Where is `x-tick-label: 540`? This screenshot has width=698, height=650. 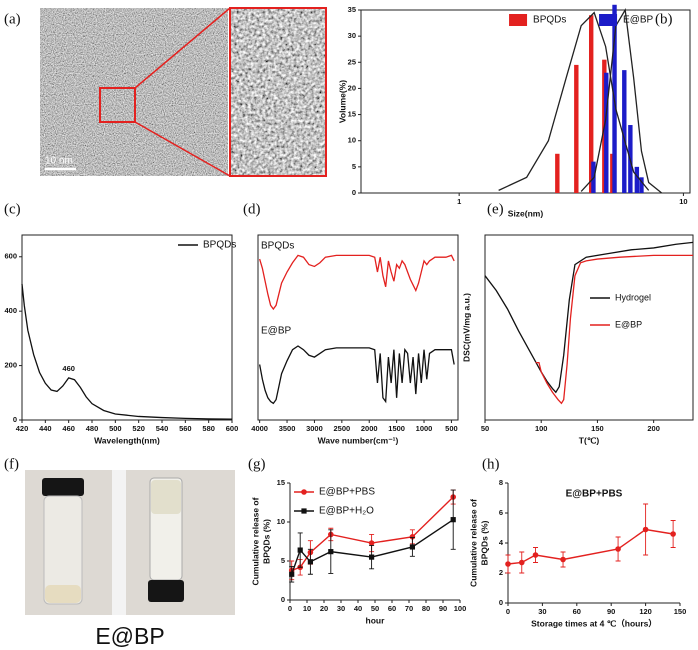 x-tick-label: 540 is located at coordinates (162, 428).